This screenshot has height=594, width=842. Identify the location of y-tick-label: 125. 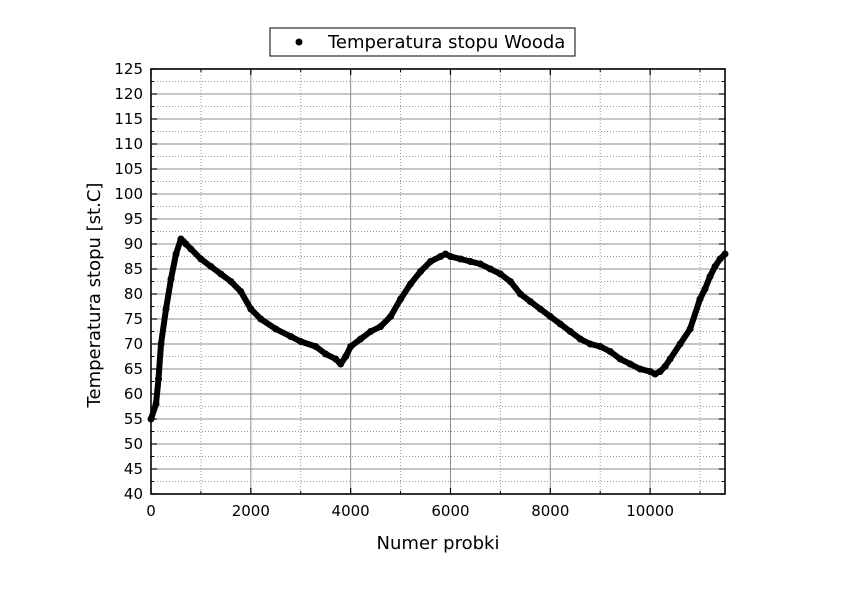
(128, 69).